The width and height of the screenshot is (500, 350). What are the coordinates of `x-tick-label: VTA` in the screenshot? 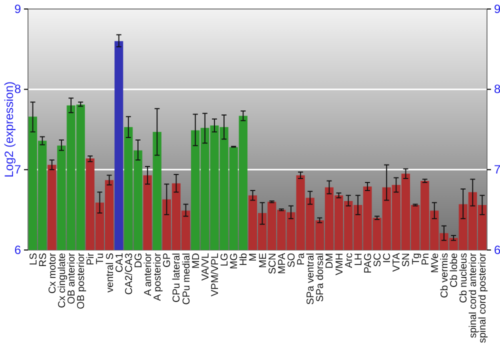 It's located at (397, 262).